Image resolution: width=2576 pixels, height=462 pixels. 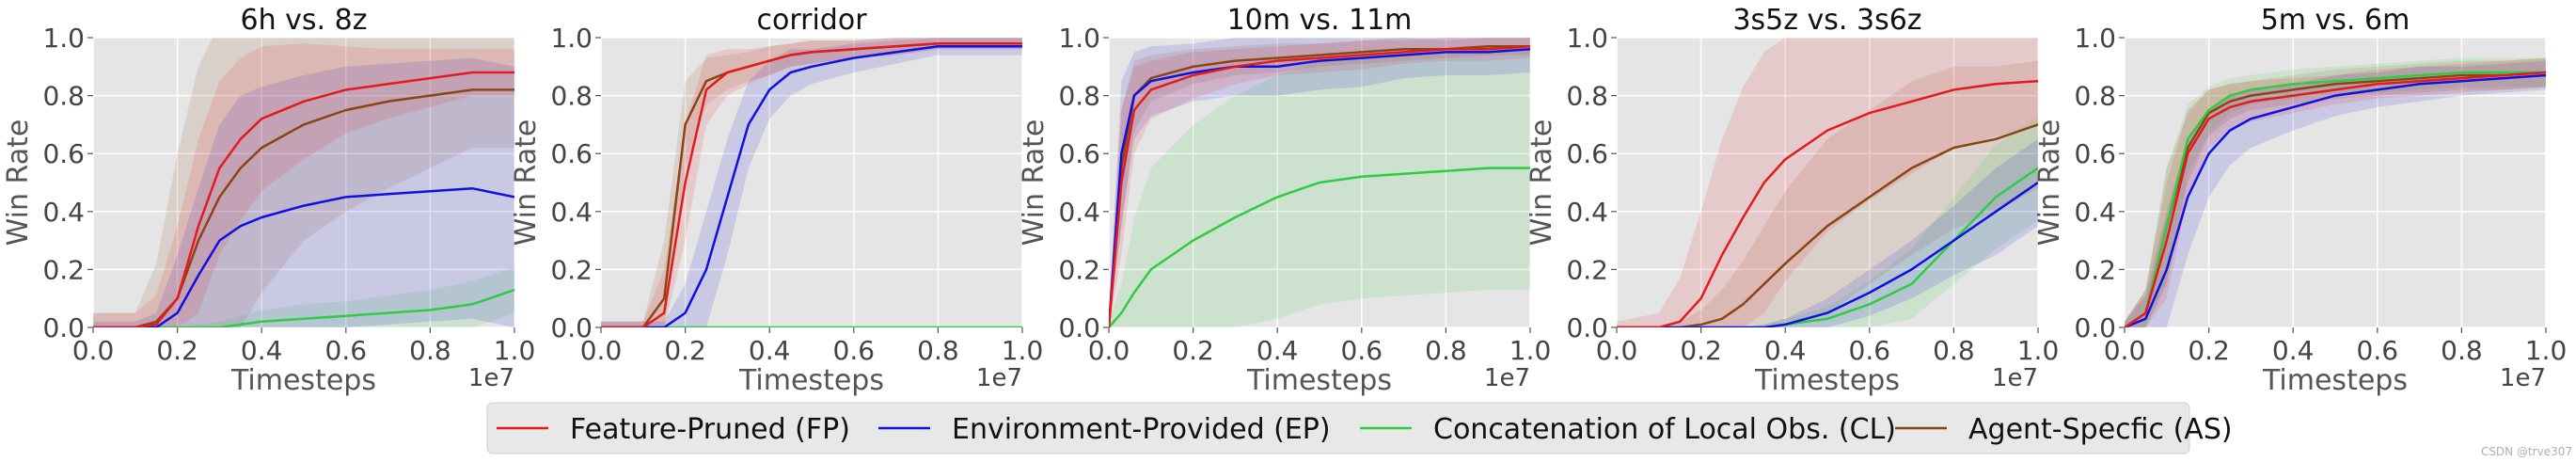 What do you see at coordinates (304, 20) in the screenshot?
I see `panel-title: 6h vs. 8z` at bounding box center [304, 20].